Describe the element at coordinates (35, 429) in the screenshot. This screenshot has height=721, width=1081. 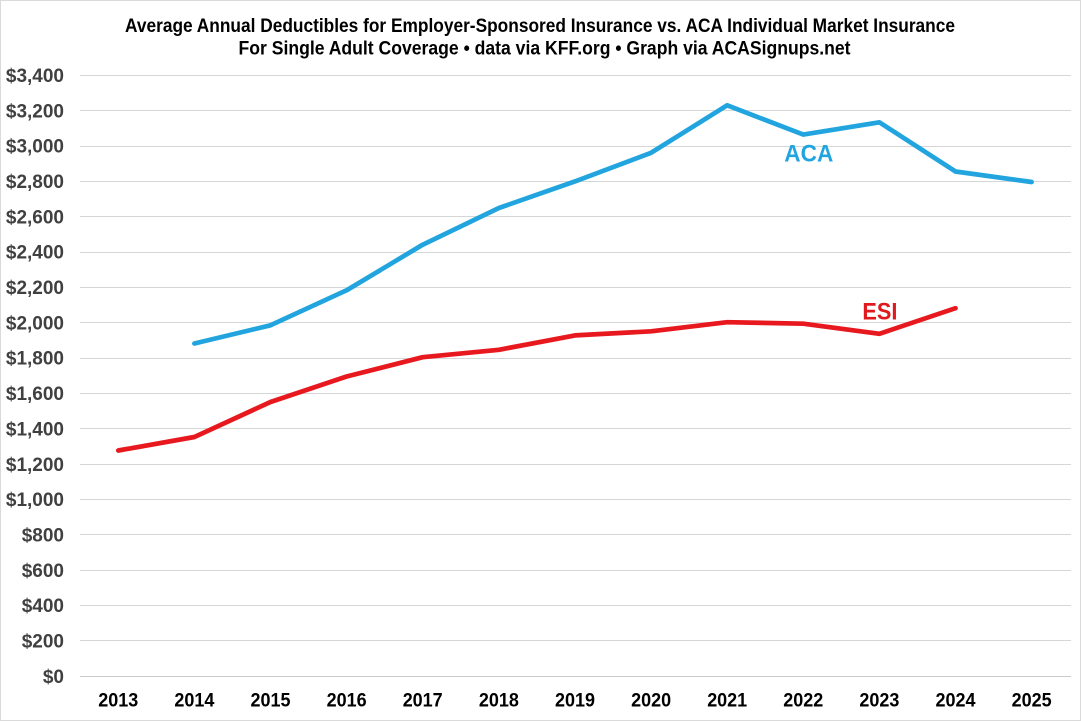
I see `svg-text: $1,400` at that location.